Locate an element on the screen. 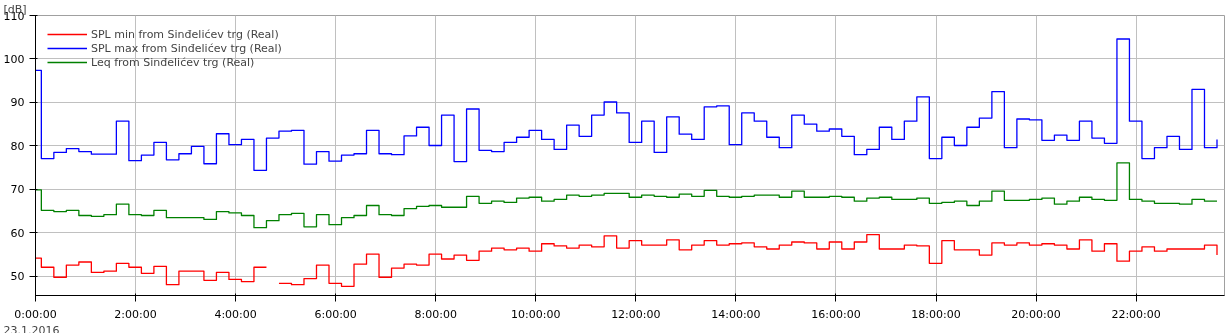  y-tick-label: 60 is located at coordinates (17, 233).